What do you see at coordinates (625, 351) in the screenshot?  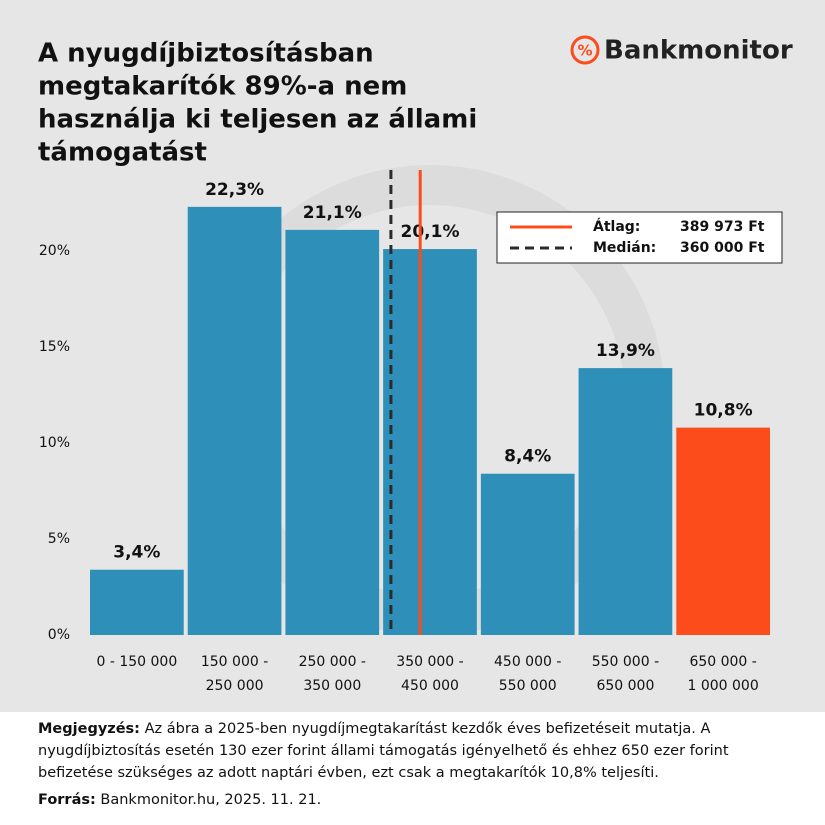 I see `value-label: 13,9%` at bounding box center [625, 351].